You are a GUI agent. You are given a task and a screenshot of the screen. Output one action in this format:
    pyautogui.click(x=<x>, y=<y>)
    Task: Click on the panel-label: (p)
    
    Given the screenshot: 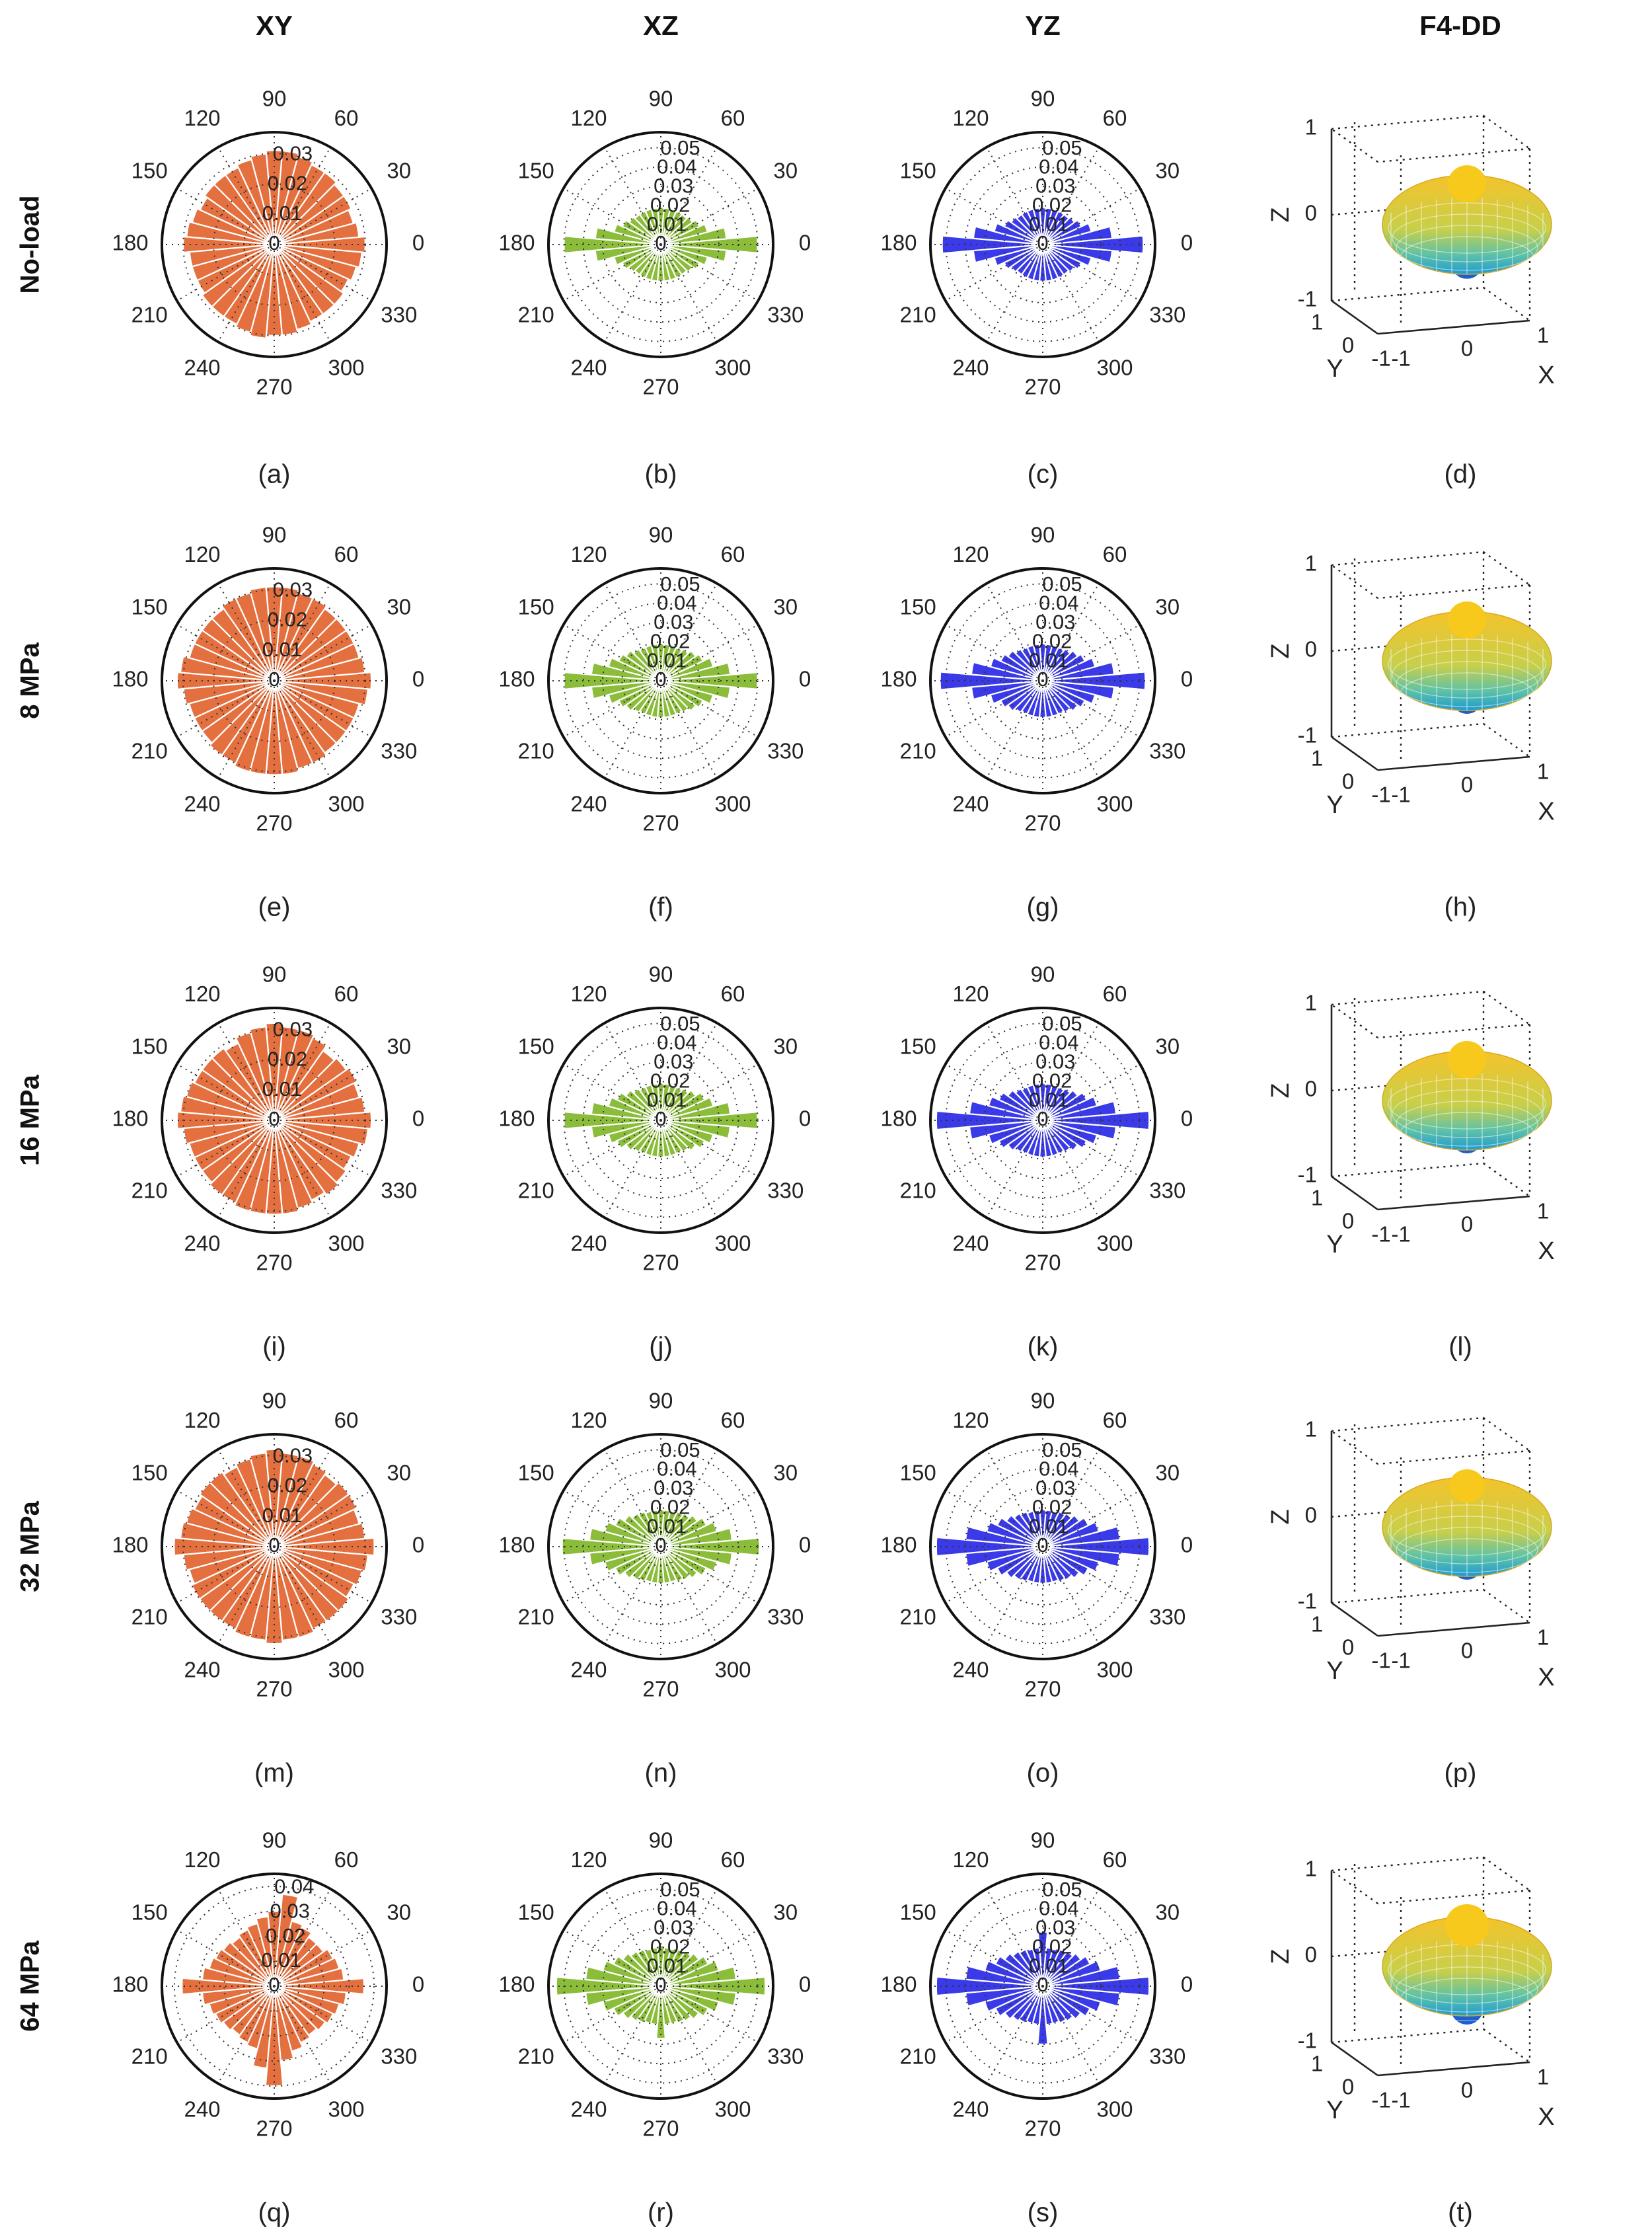 What is the action you would take?
    pyautogui.click(x=1461, y=1773)
    